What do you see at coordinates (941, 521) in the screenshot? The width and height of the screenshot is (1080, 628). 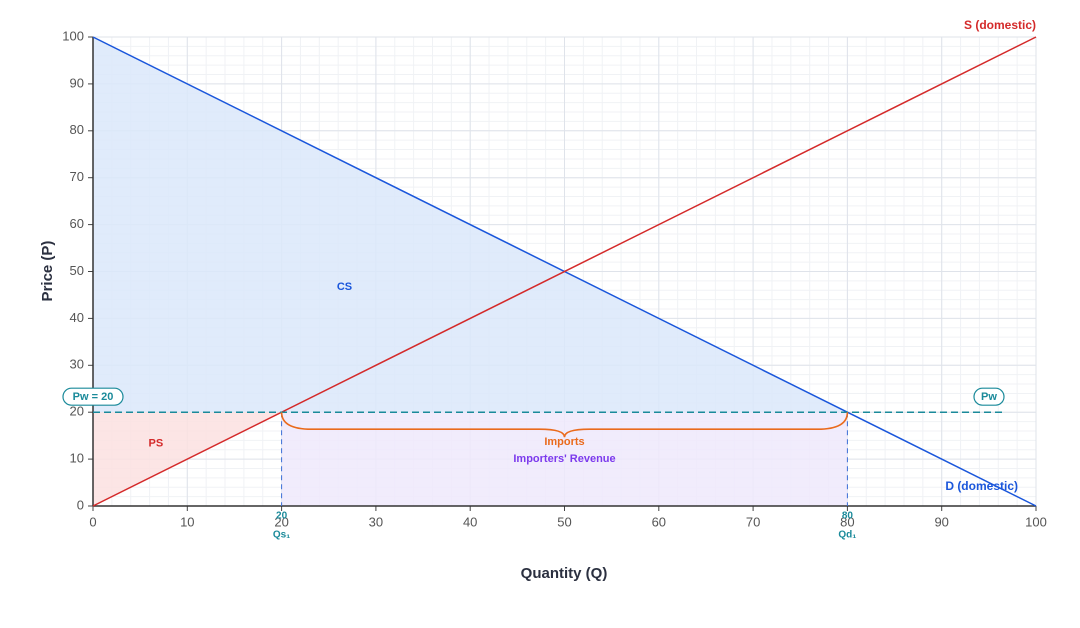 I see `x-tick-label: 90` at bounding box center [941, 521].